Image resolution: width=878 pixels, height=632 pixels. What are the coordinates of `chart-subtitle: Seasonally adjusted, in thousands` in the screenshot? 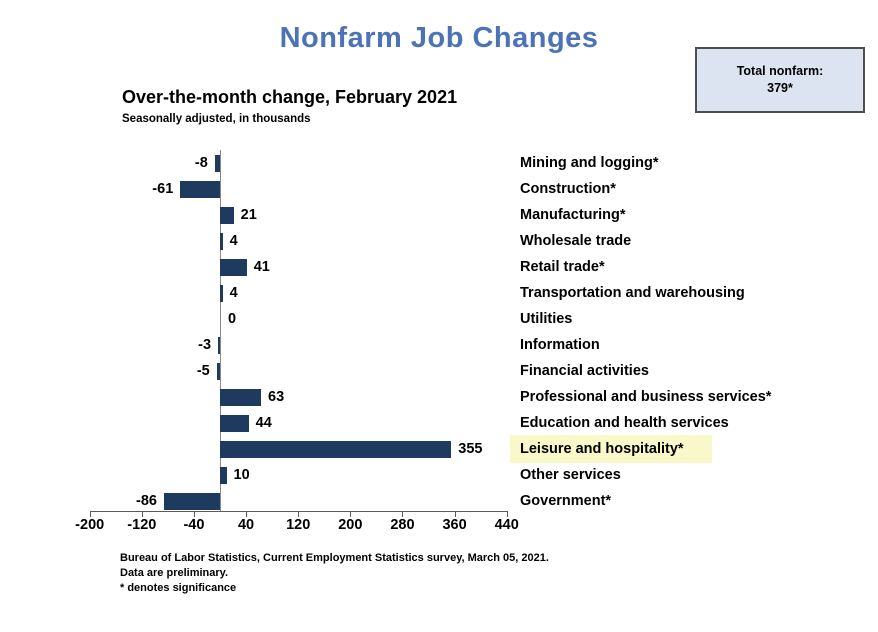 It's located at (216, 119).